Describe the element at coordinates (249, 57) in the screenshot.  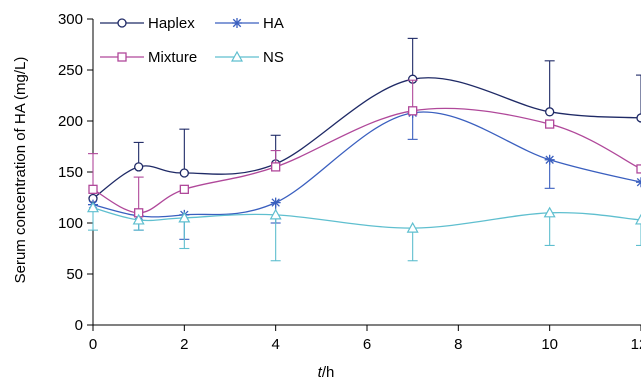
I see `legend-item-ns: NS` at that location.